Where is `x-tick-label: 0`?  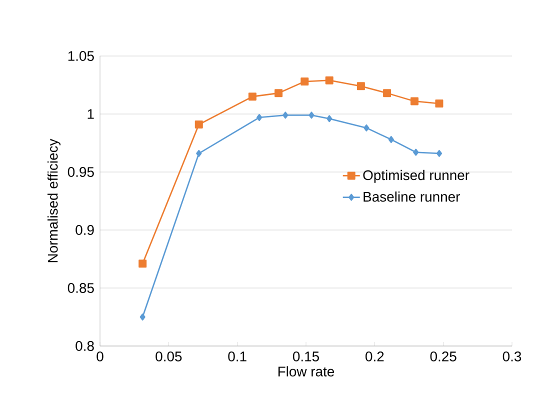
x-tick-label: 0 is located at coordinates (100, 357).